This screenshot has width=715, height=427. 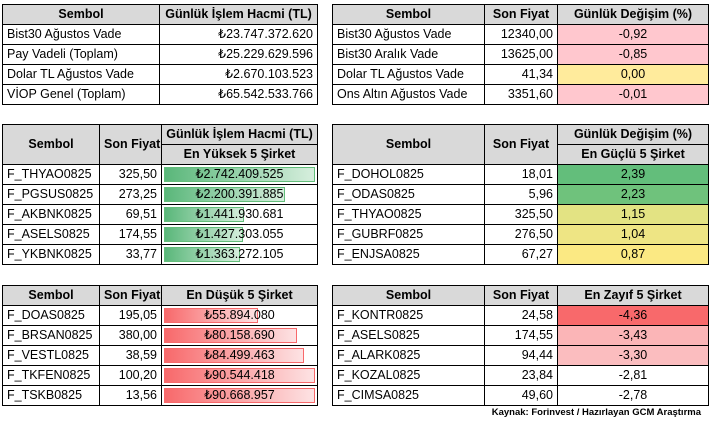 What do you see at coordinates (239, 194) in the screenshot?
I see `volume-value: ₺2.200.391.885` at bounding box center [239, 194].